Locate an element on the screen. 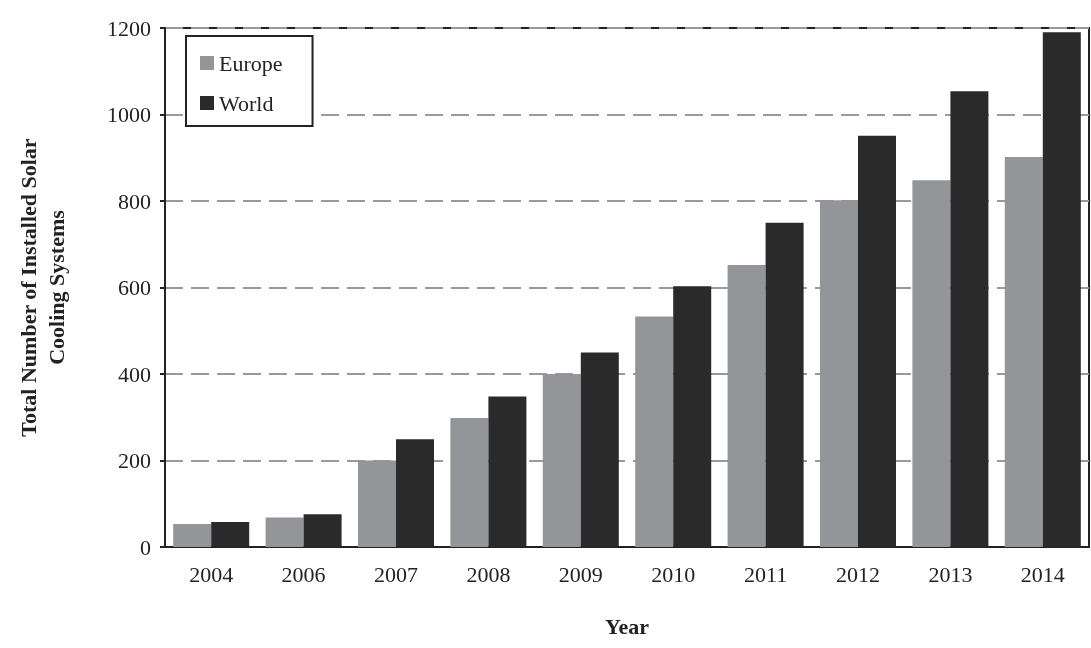  x-tick-label: 2004 is located at coordinates (211, 574).